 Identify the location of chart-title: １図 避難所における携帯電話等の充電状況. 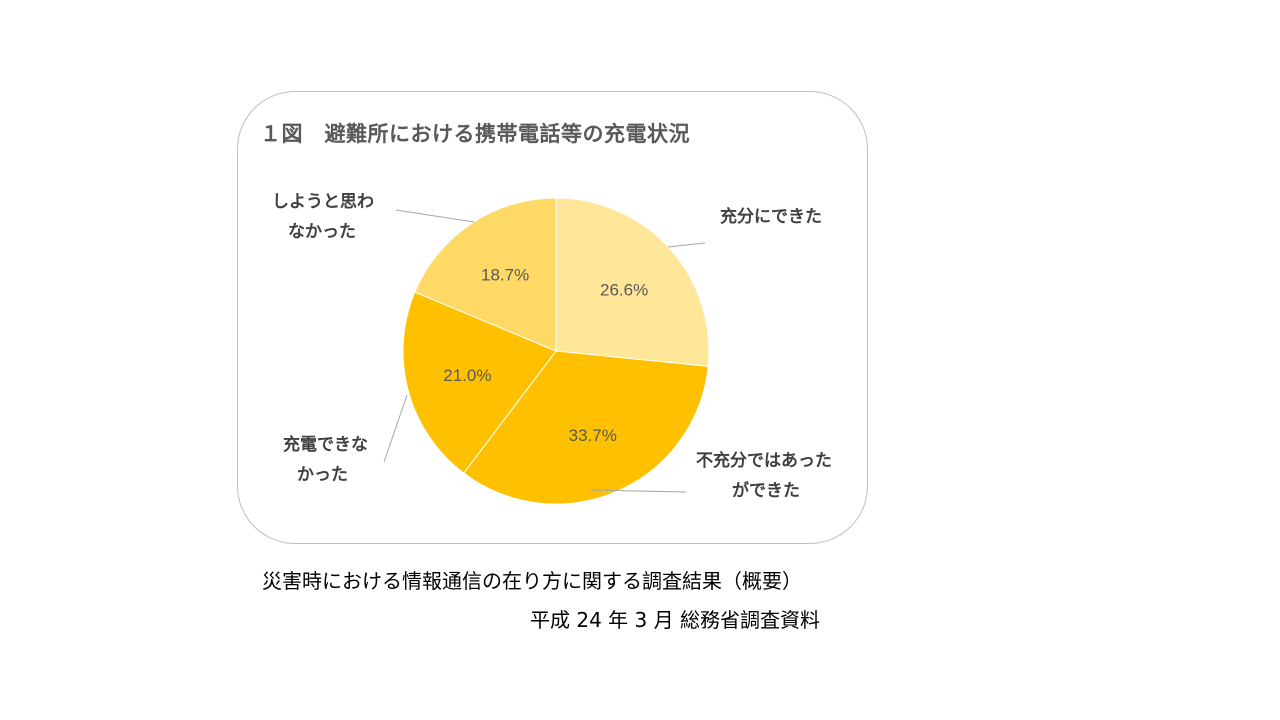
(475, 134).